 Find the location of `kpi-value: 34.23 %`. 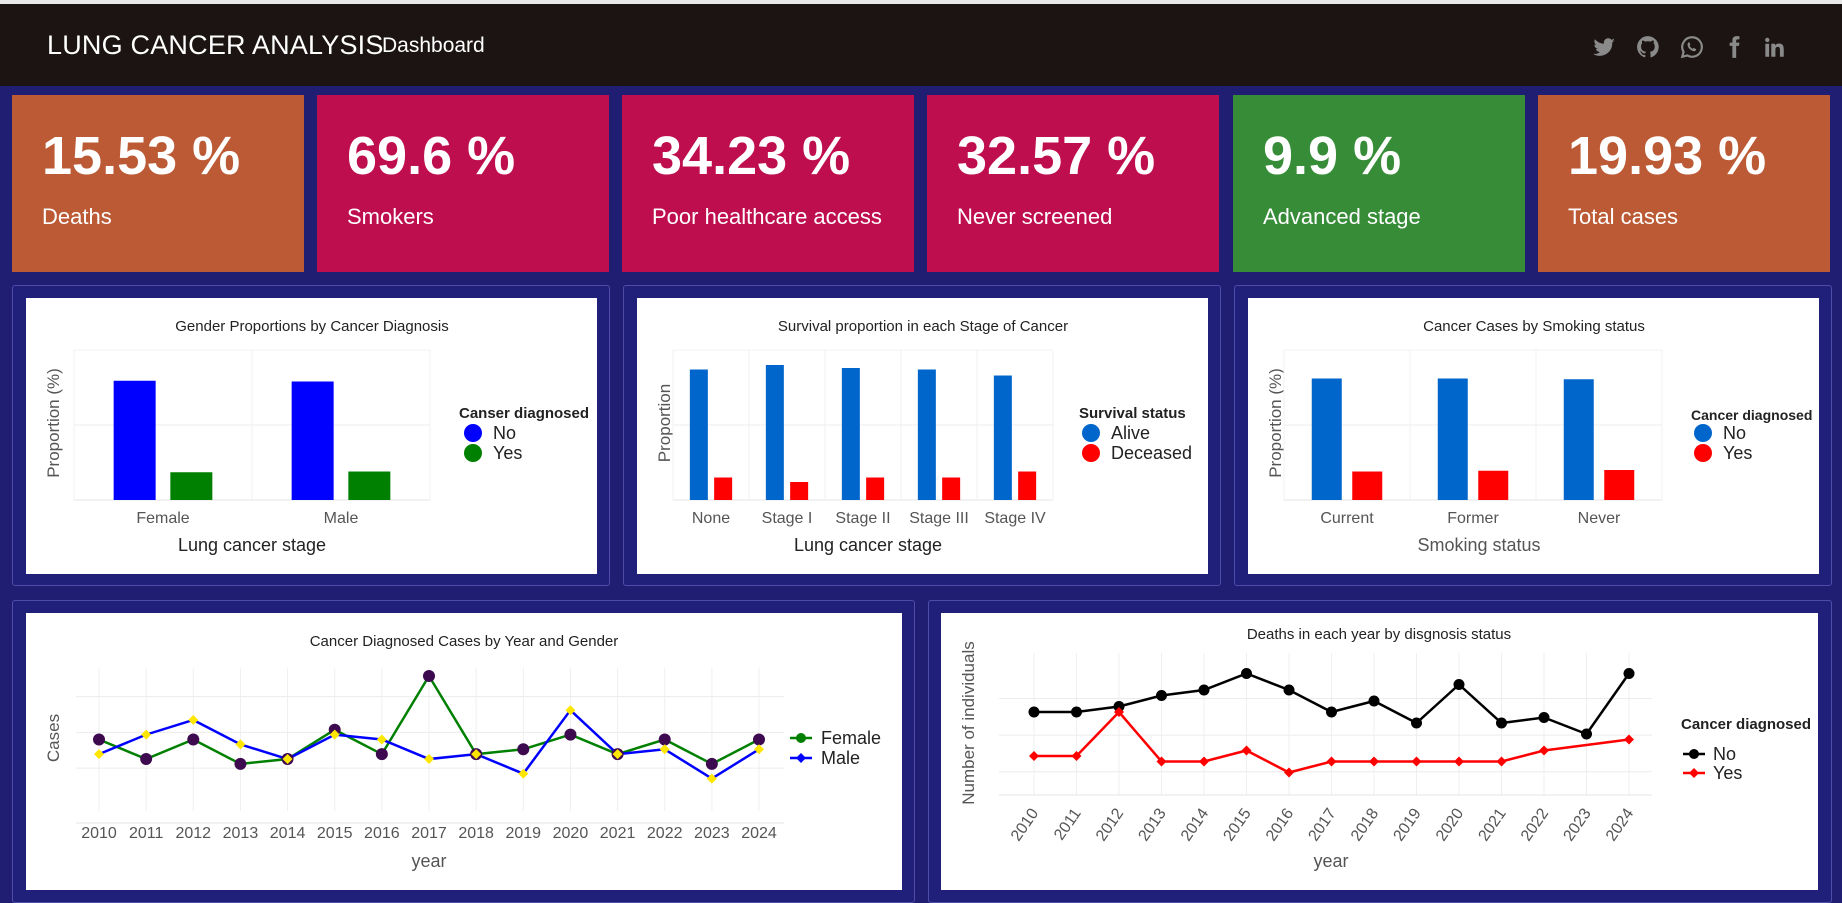

kpi-value: 34.23 % is located at coordinates (751, 156).